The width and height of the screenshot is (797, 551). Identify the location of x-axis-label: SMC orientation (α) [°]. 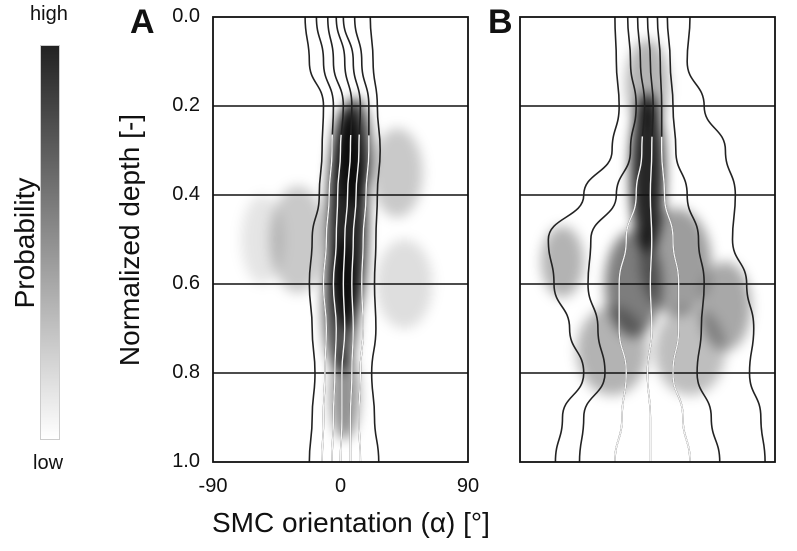
(351, 522).